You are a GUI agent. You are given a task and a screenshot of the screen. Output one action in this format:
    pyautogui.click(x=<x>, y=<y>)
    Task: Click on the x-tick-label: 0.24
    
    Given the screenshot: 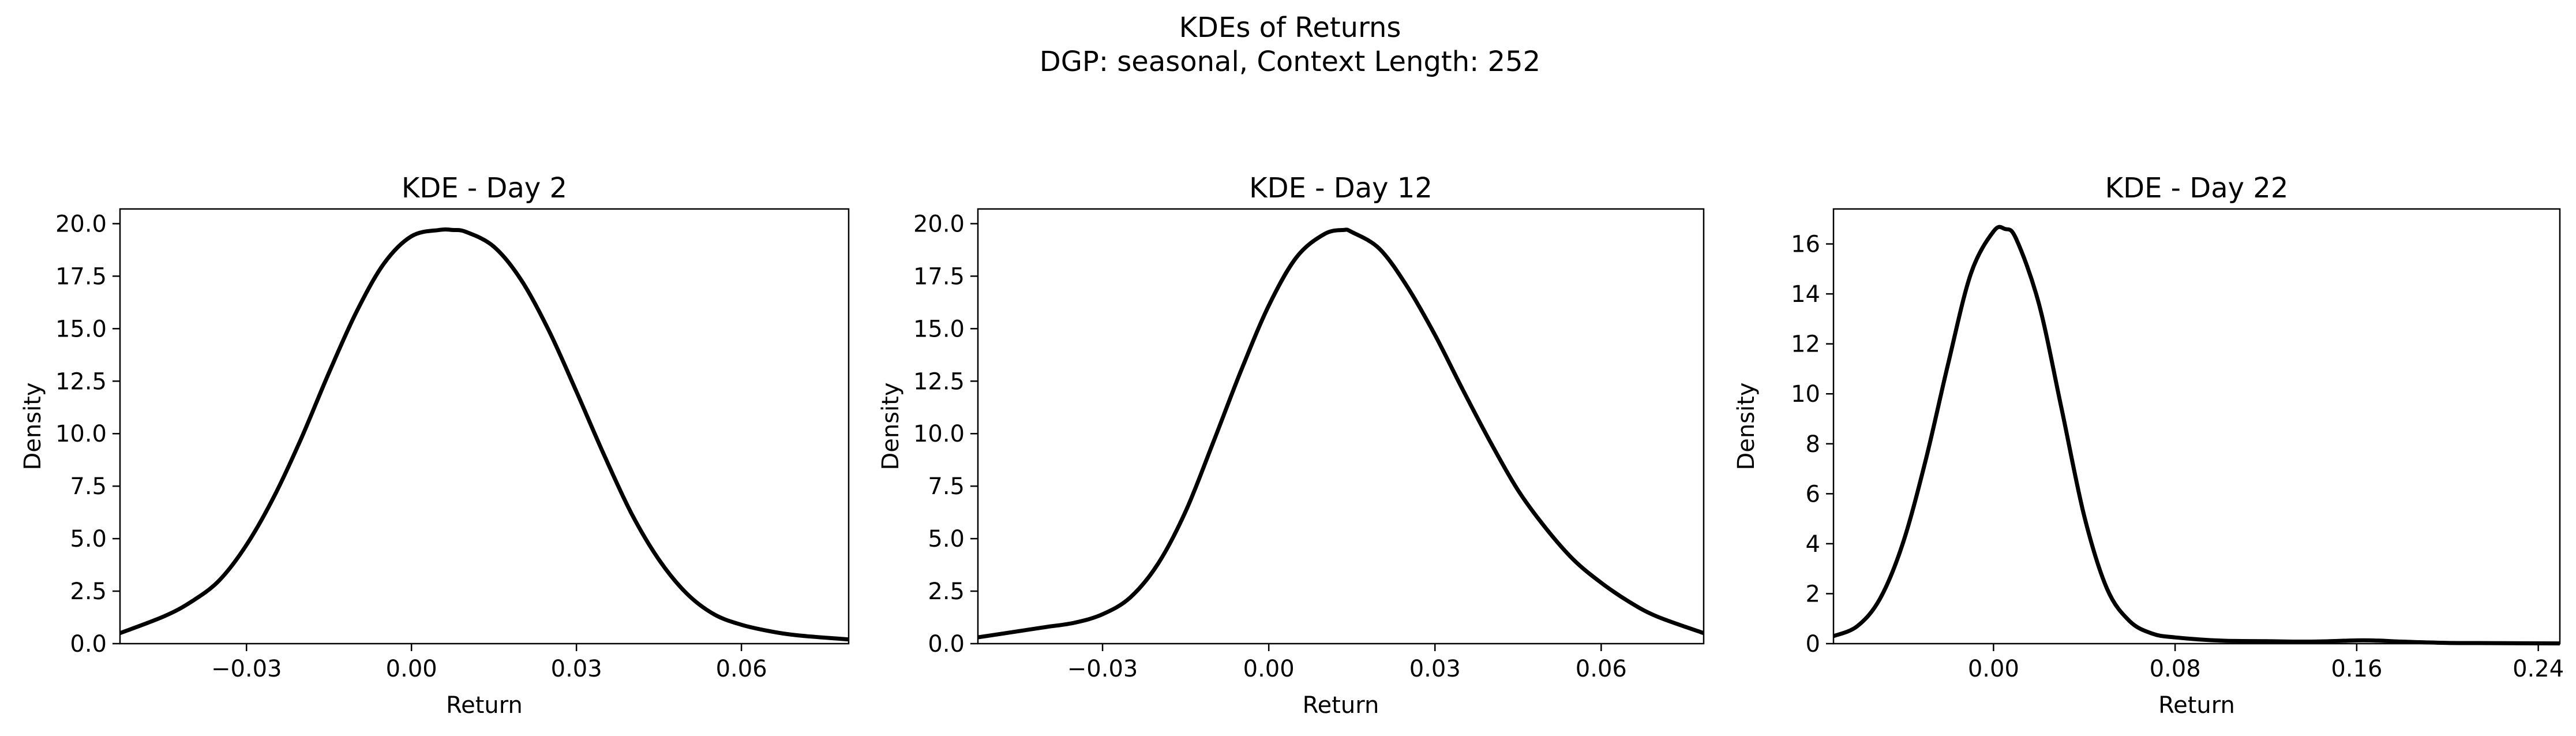 What is the action you would take?
    pyautogui.click(x=2538, y=669)
    